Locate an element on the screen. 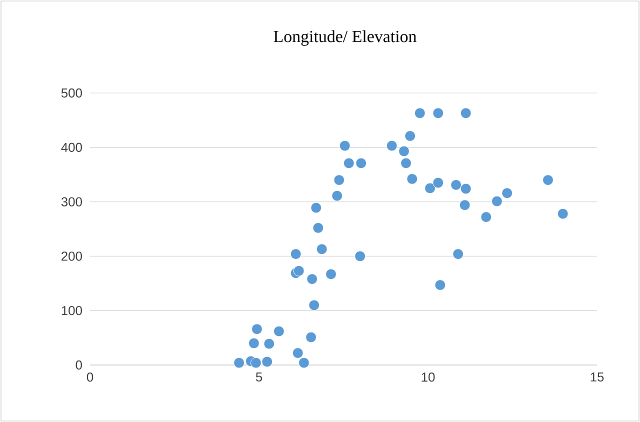  x-tick-label: 15 is located at coordinates (597, 377).